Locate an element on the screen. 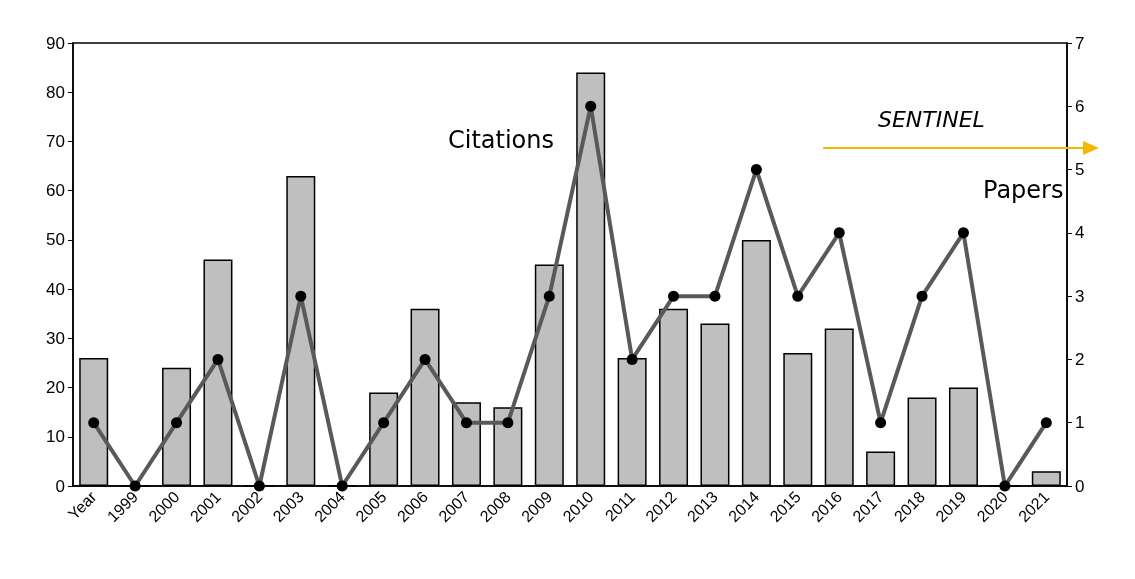 Image resolution: width=1135 pixels, height=579 pixels. y2-tick-label: 1 is located at coordinates (1080, 423).